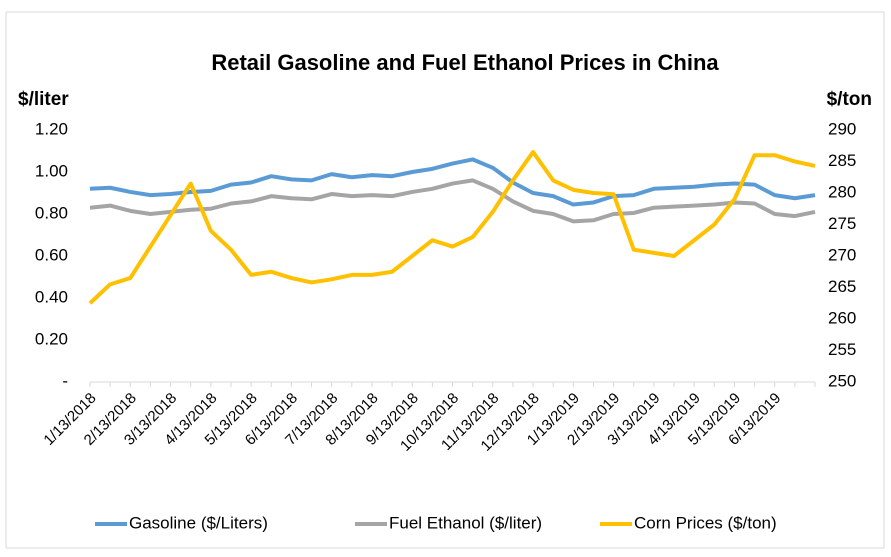 This screenshot has height=557, width=891. What do you see at coordinates (842, 160) in the screenshot?
I see `y2-tick-label: 285` at bounding box center [842, 160].